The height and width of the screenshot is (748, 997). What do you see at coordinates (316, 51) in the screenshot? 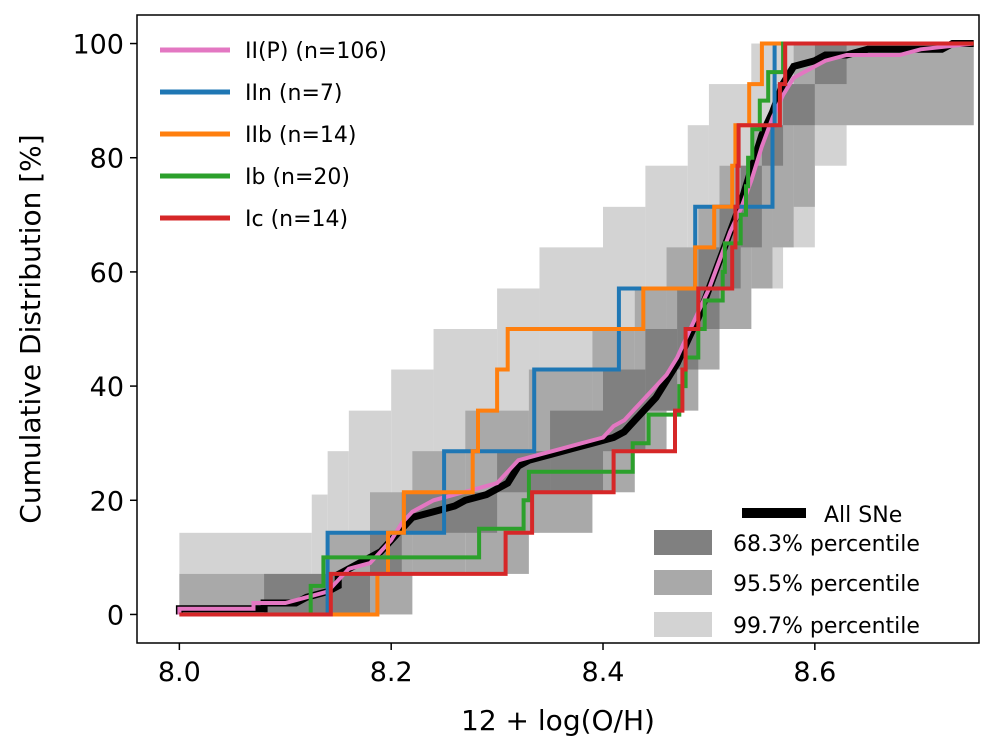
I see `legend-label: II(P) (n=106)` at bounding box center [316, 51].